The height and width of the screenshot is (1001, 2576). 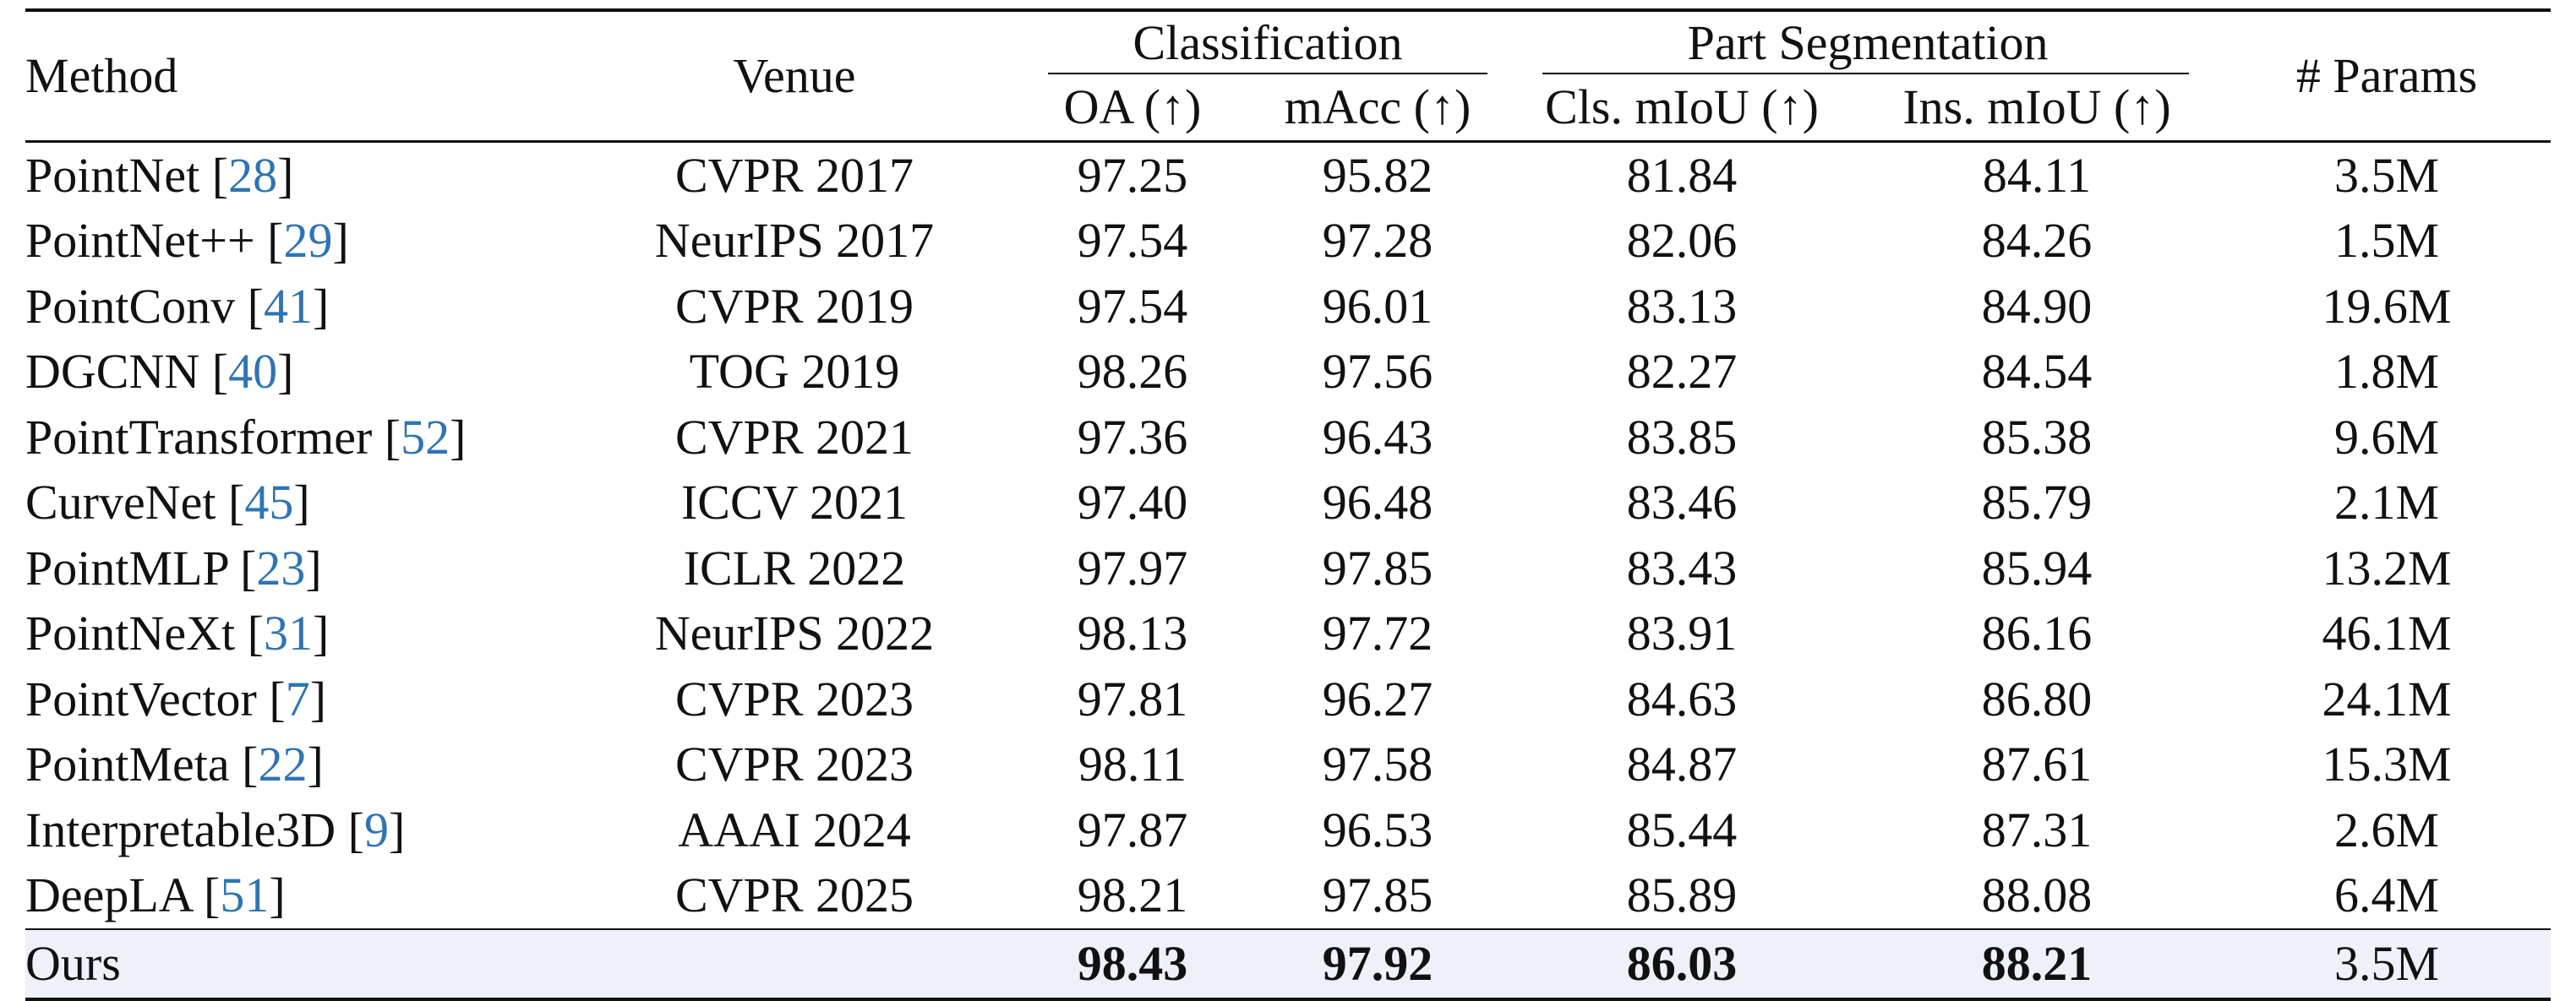 What do you see at coordinates (2037, 568) in the screenshot?
I see `cell-ins-miou: 85.94` at bounding box center [2037, 568].